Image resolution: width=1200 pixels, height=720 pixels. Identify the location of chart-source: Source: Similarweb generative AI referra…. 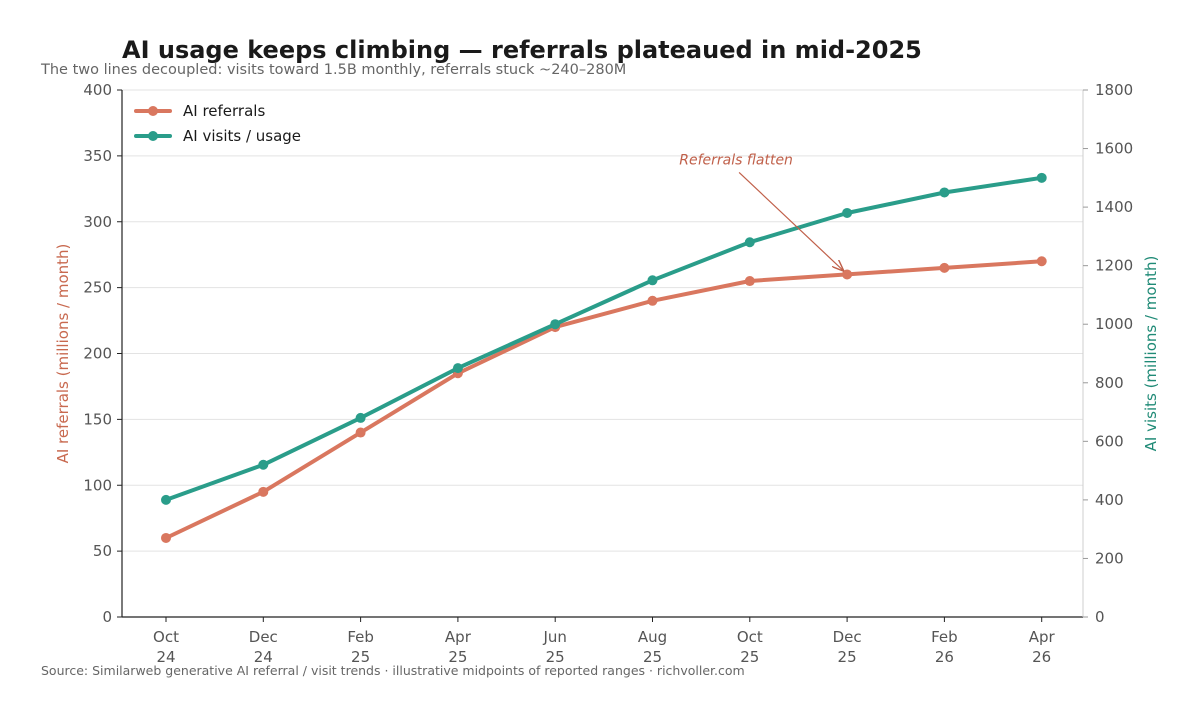
(393, 670).